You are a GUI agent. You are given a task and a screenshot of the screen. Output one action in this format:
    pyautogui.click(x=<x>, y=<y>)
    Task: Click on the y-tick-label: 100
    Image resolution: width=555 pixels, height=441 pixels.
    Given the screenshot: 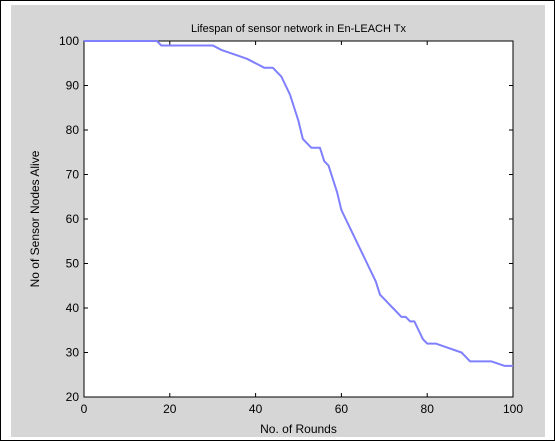 What is the action you would take?
    pyautogui.click(x=69, y=41)
    